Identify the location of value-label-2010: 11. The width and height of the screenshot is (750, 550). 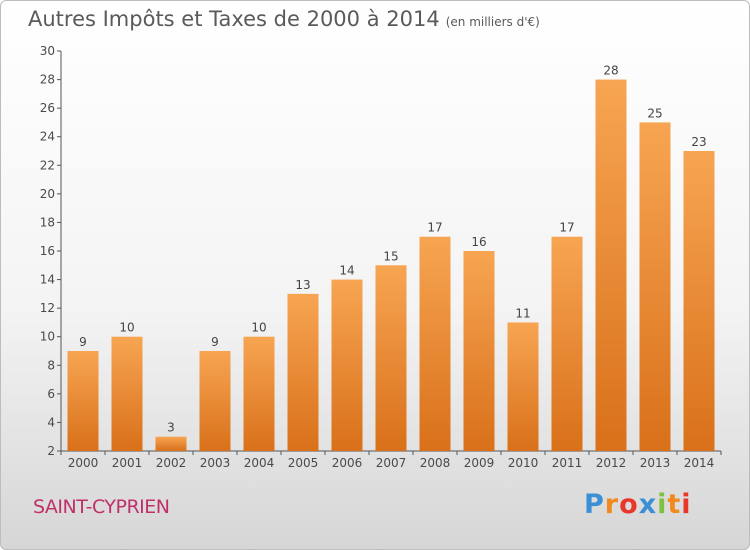
(522, 313).